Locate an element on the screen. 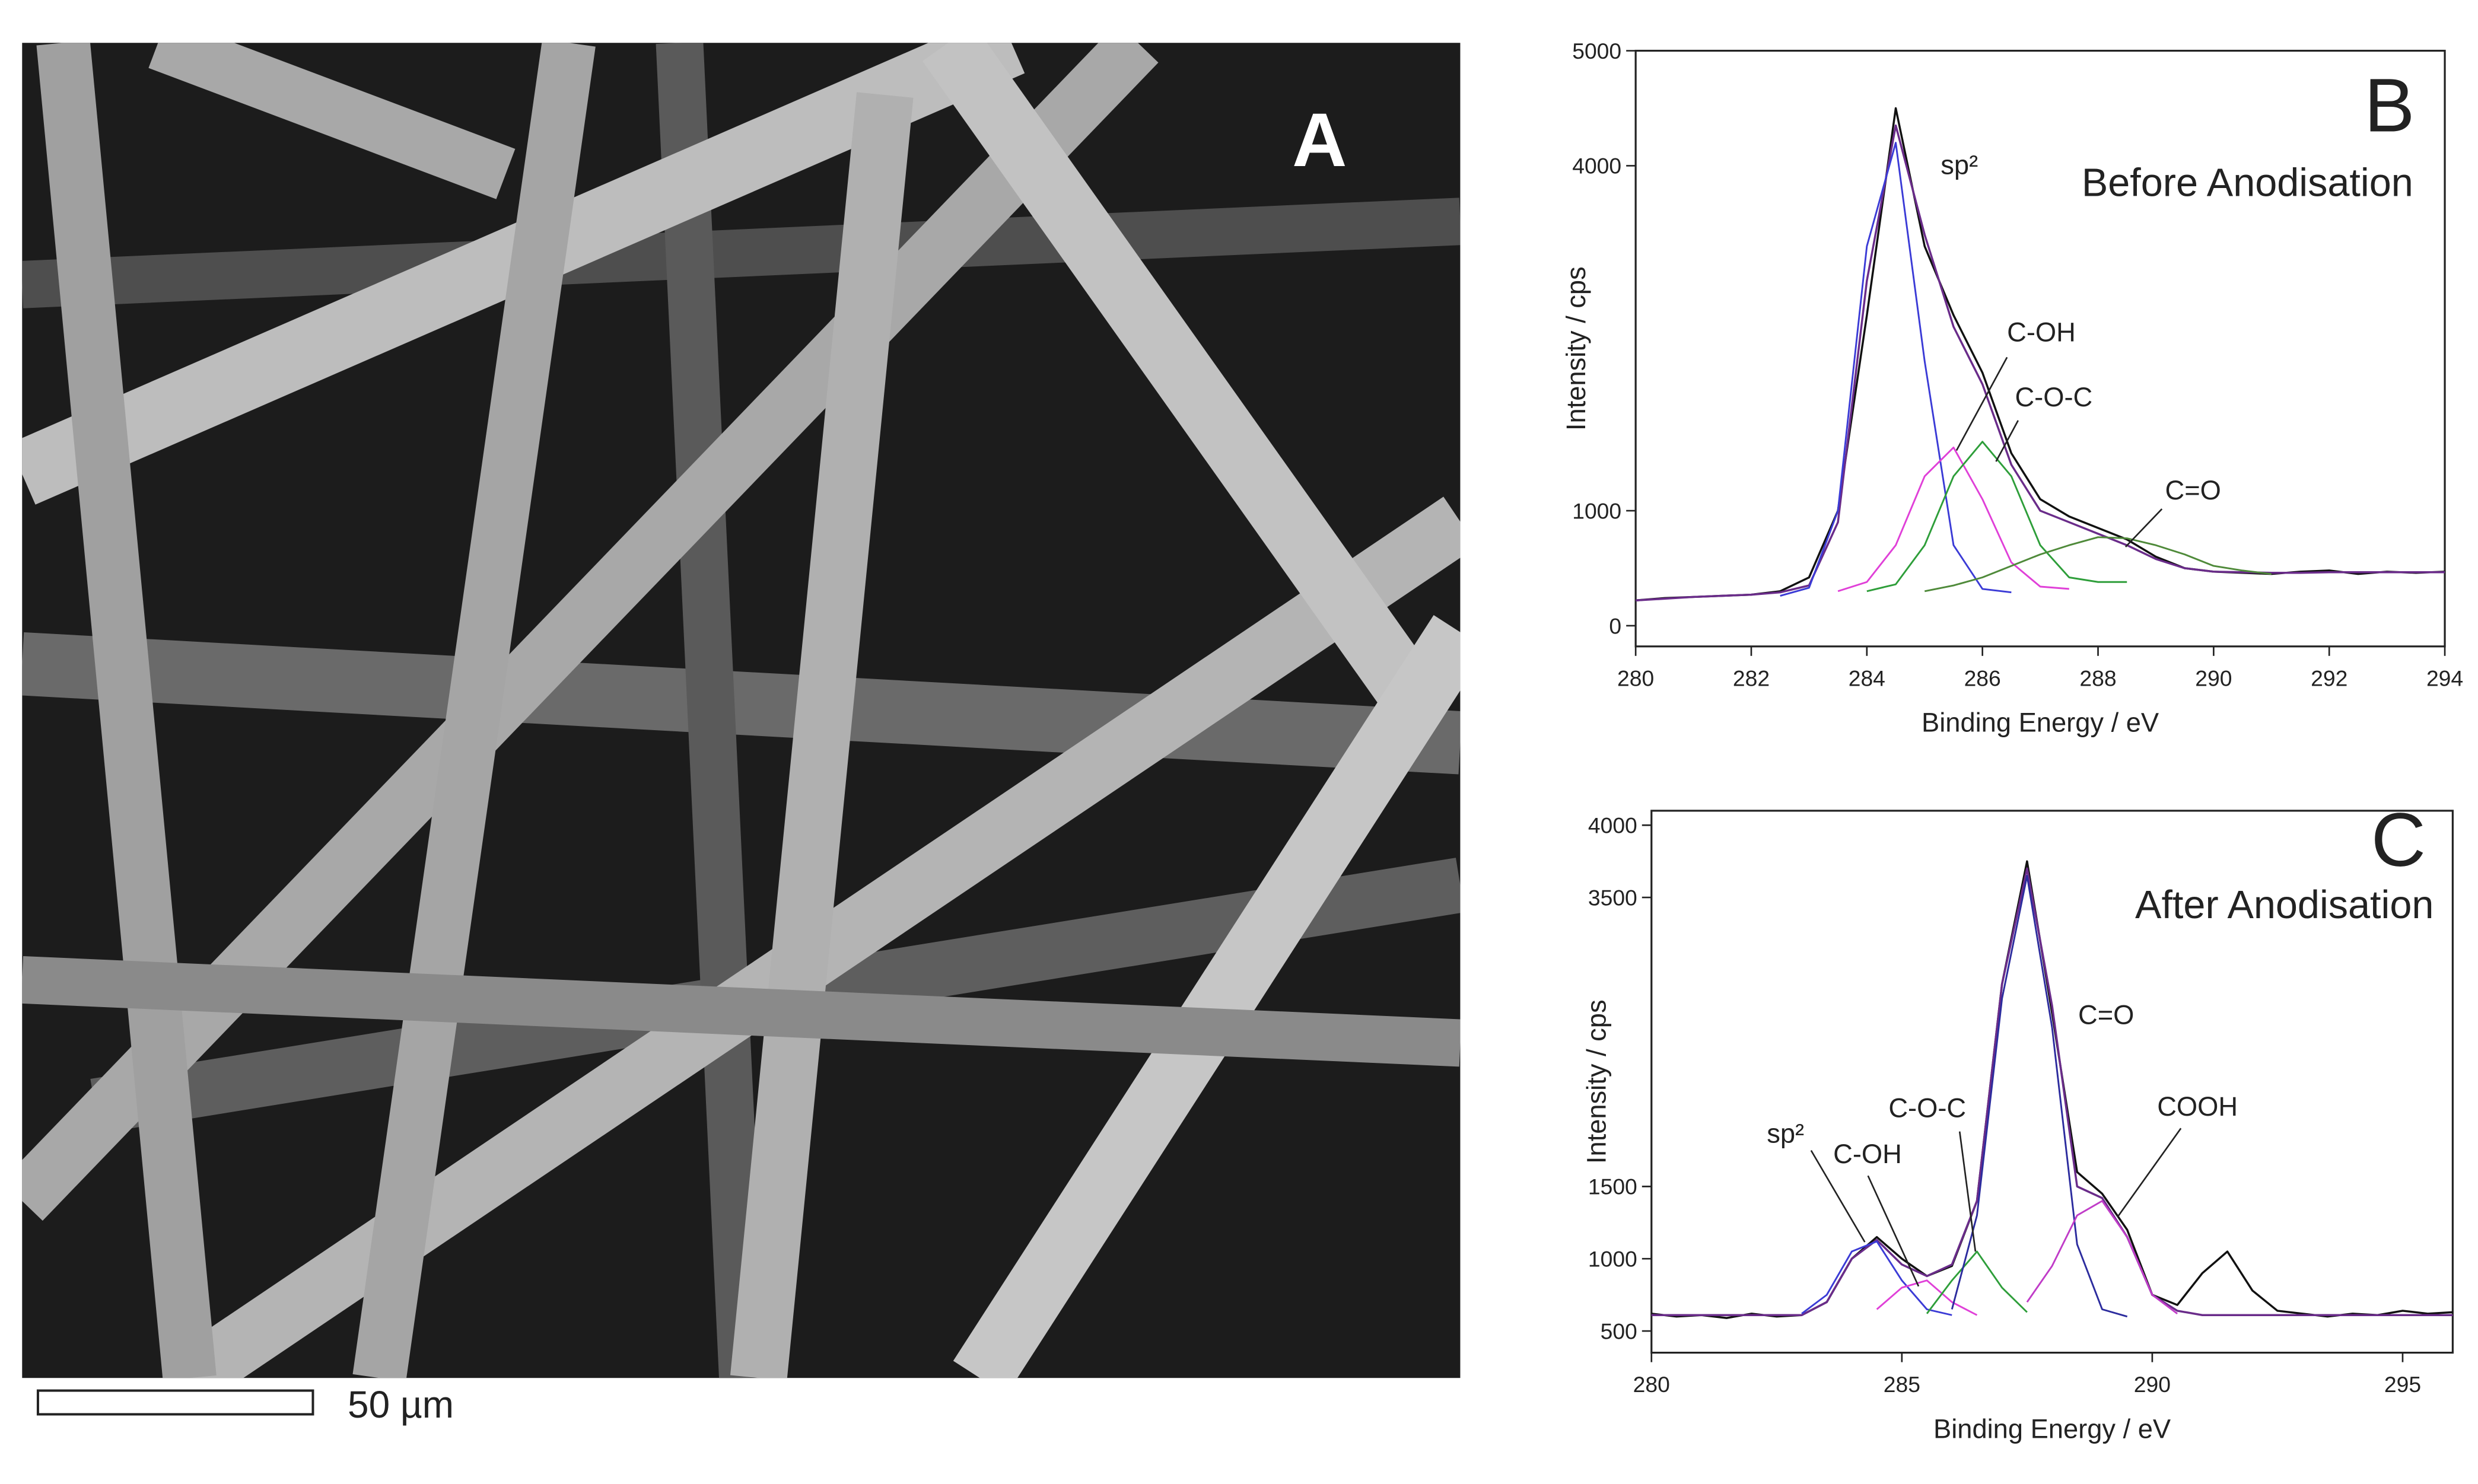  y-tick-label: 0 is located at coordinates (1615, 626).